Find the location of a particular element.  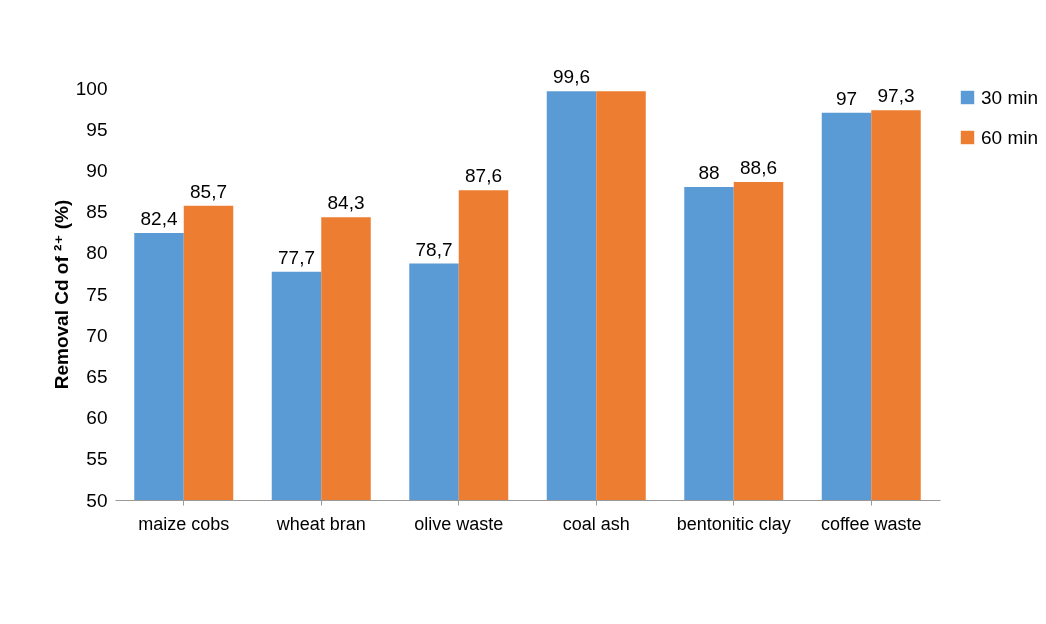

data-label: 85,7 is located at coordinates (208, 191).